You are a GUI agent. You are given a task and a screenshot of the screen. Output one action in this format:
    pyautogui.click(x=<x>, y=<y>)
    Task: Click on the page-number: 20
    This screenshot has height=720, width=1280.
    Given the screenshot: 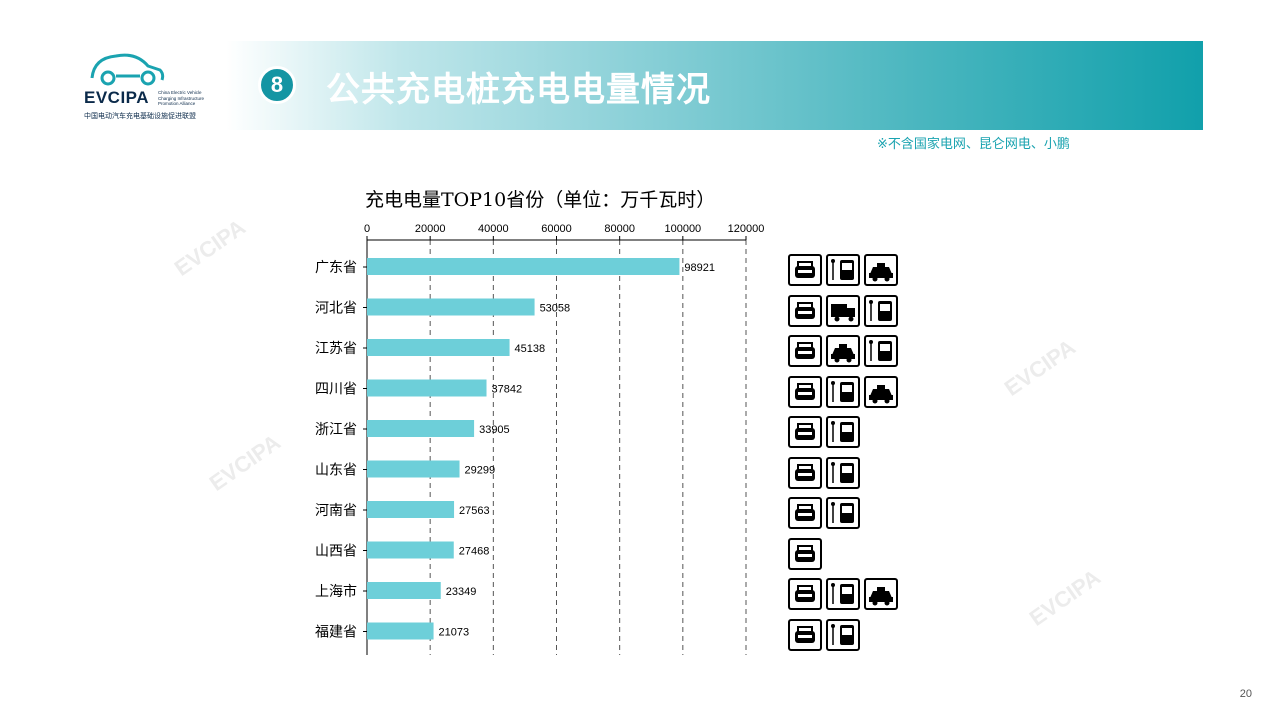 What is the action you would take?
    pyautogui.click(x=1245, y=694)
    